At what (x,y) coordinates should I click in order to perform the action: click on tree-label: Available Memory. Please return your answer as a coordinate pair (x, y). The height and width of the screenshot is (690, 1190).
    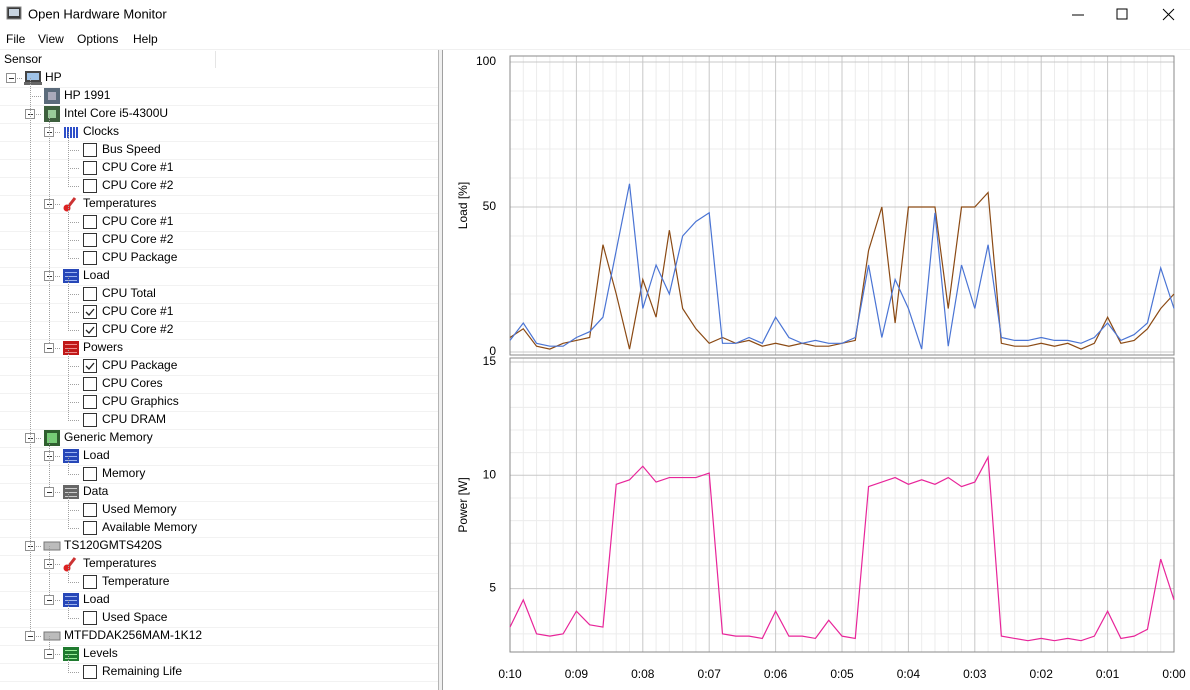
    Looking at the image, I should click on (149, 527).